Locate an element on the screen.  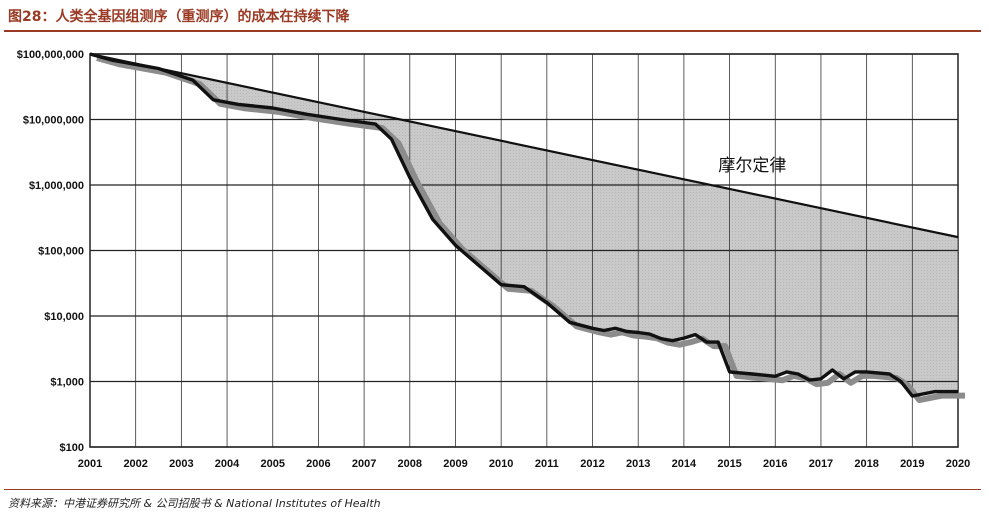
x-tick-label: 2004 is located at coordinates (227, 464).